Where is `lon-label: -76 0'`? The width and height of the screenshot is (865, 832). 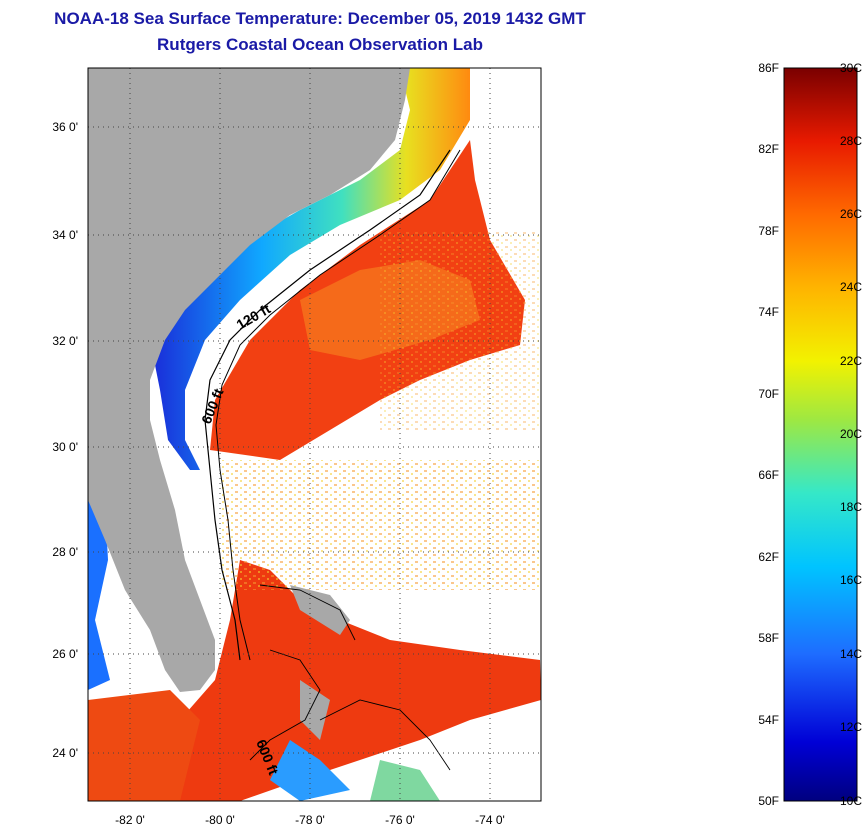 lon-label: -76 0' is located at coordinates (400, 820).